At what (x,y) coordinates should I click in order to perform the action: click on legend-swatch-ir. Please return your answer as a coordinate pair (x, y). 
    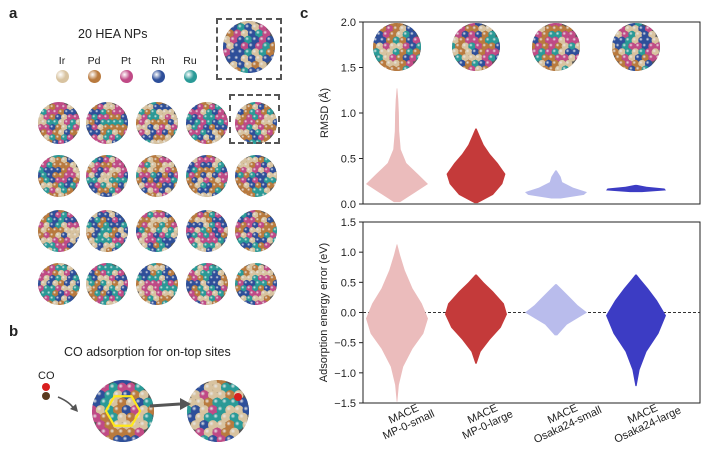
    Looking at the image, I should click on (62, 76).